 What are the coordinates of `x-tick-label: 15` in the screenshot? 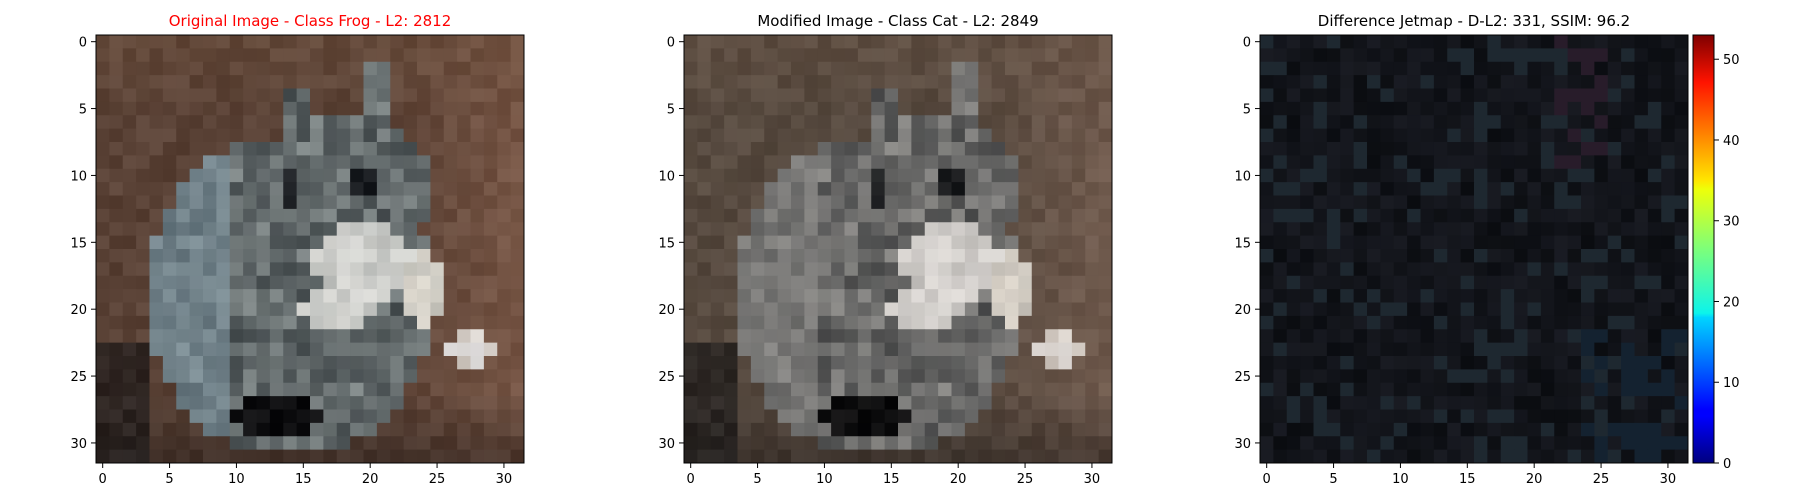 It's located at (891, 479).